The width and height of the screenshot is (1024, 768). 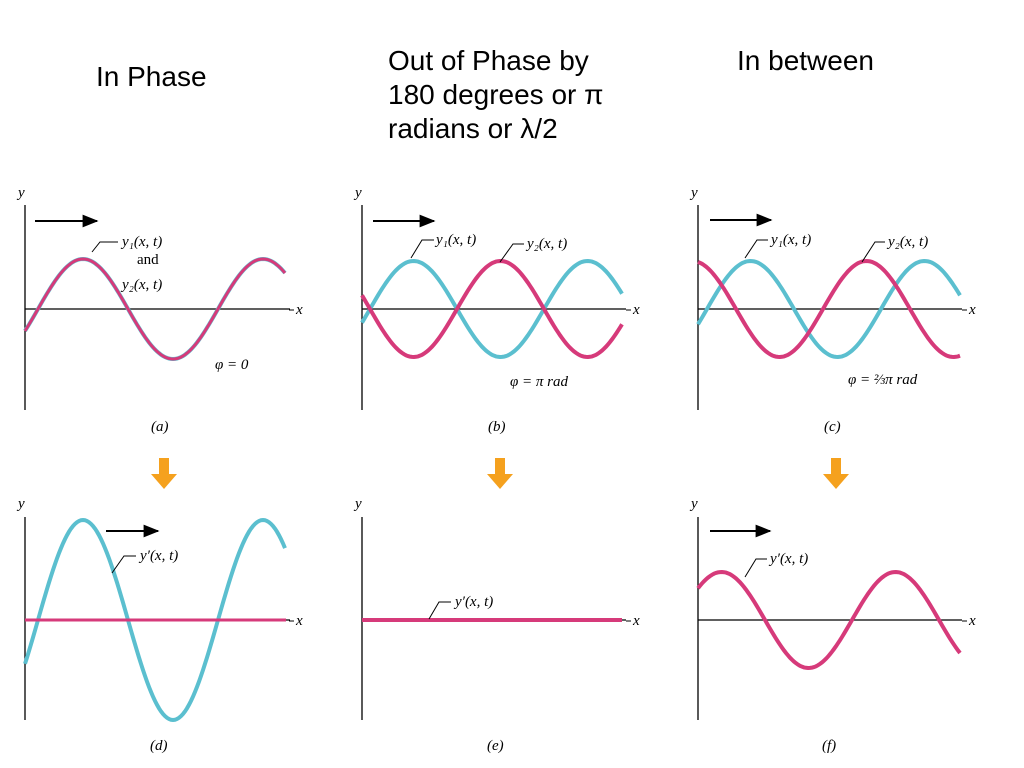 What do you see at coordinates (496, 625) in the screenshot?
I see `panel-e: y x y′(x, t) (e)` at bounding box center [496, 625].